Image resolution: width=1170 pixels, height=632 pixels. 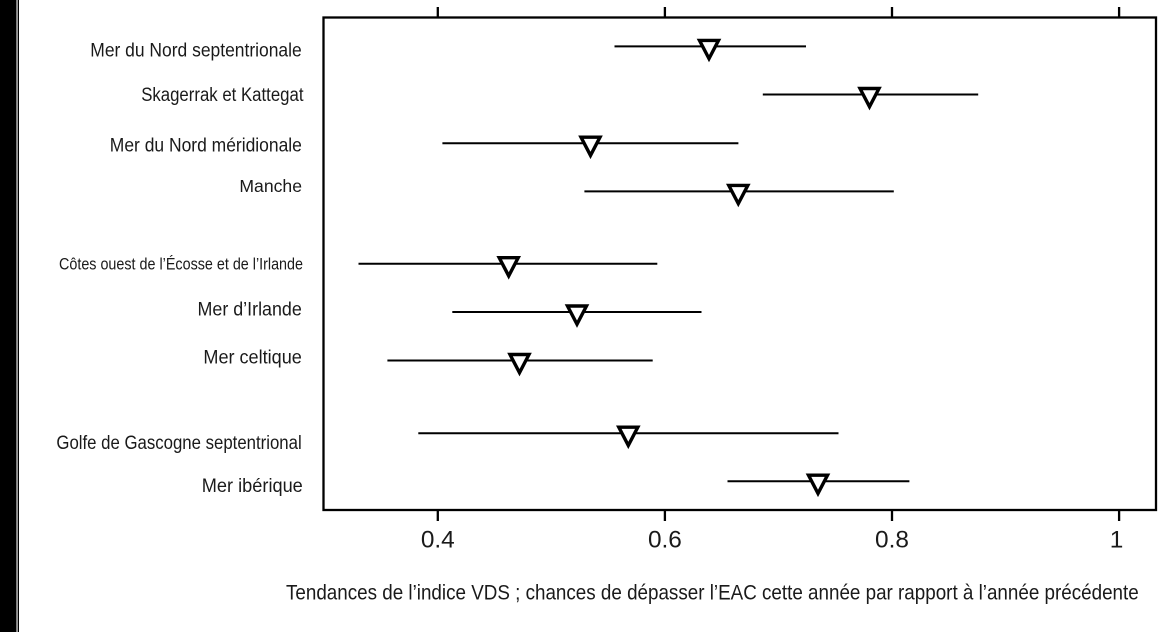 I want to click on svg-text: Mer d’Irlande, so click(x=250, y=310).